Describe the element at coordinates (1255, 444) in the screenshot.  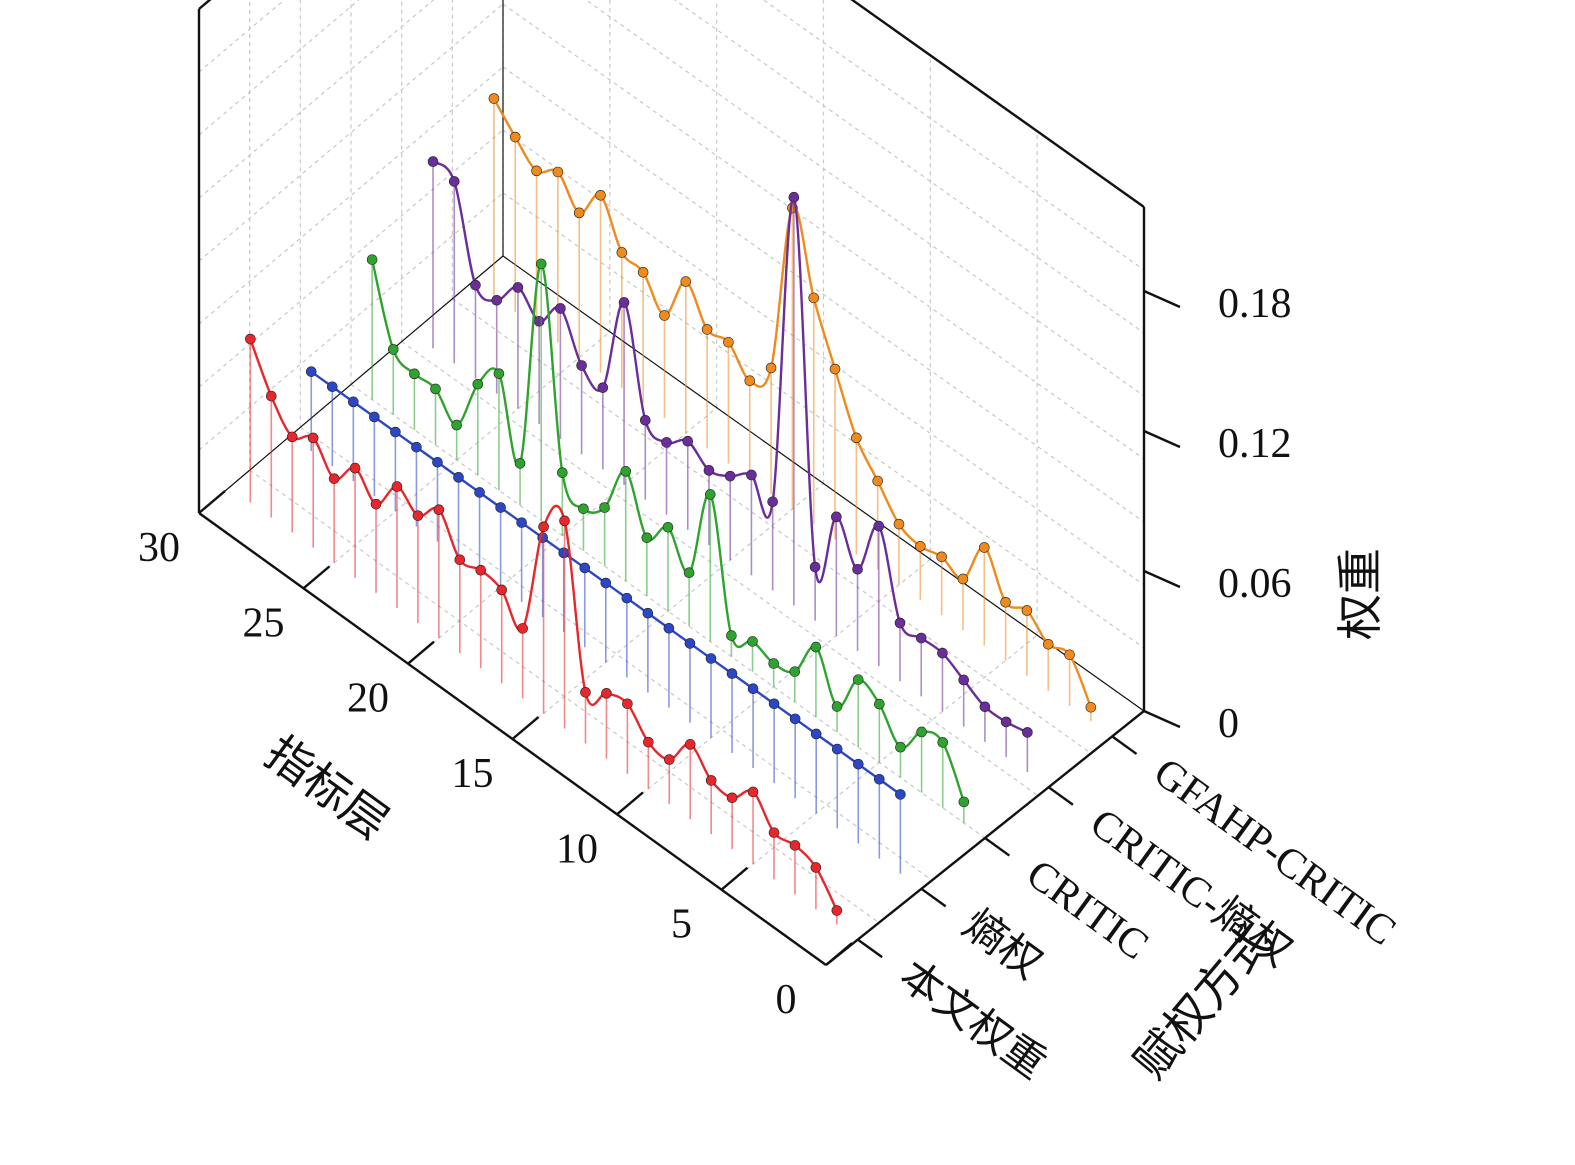
I see `z-tick-label: 0.12` at that location.